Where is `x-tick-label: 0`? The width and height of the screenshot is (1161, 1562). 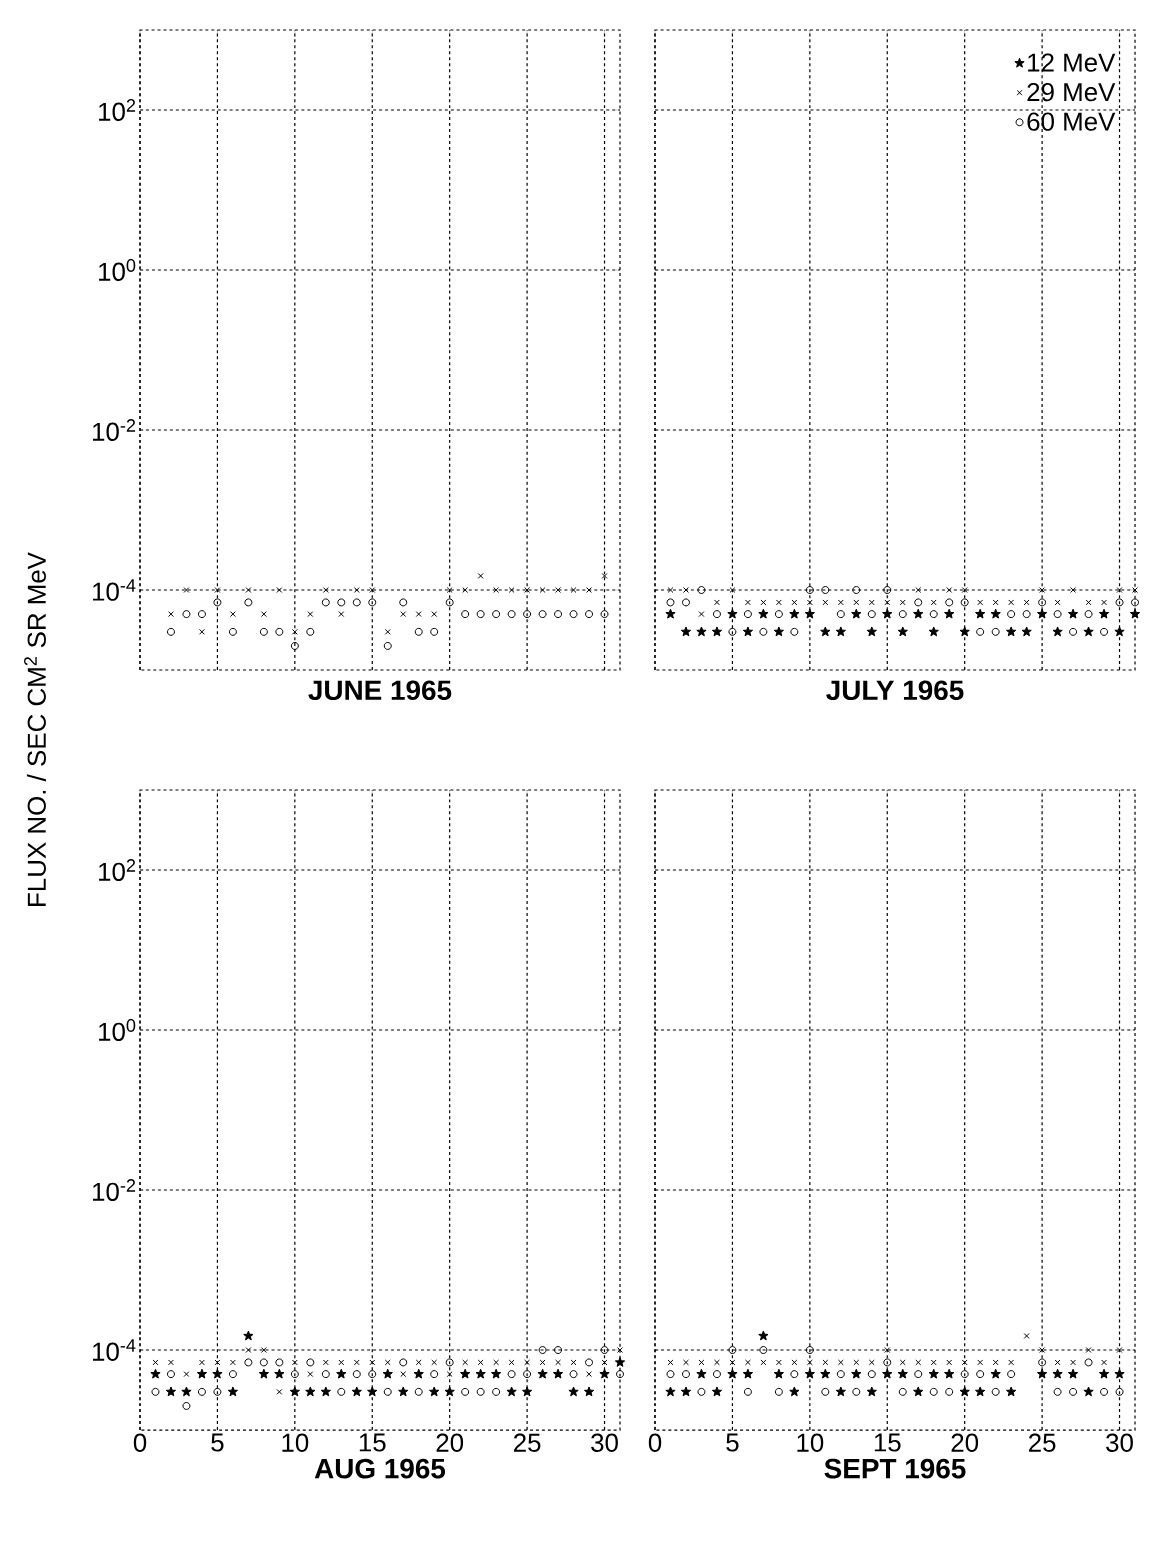
x-tick-label: 0 is located at coordinates (140, 1442).